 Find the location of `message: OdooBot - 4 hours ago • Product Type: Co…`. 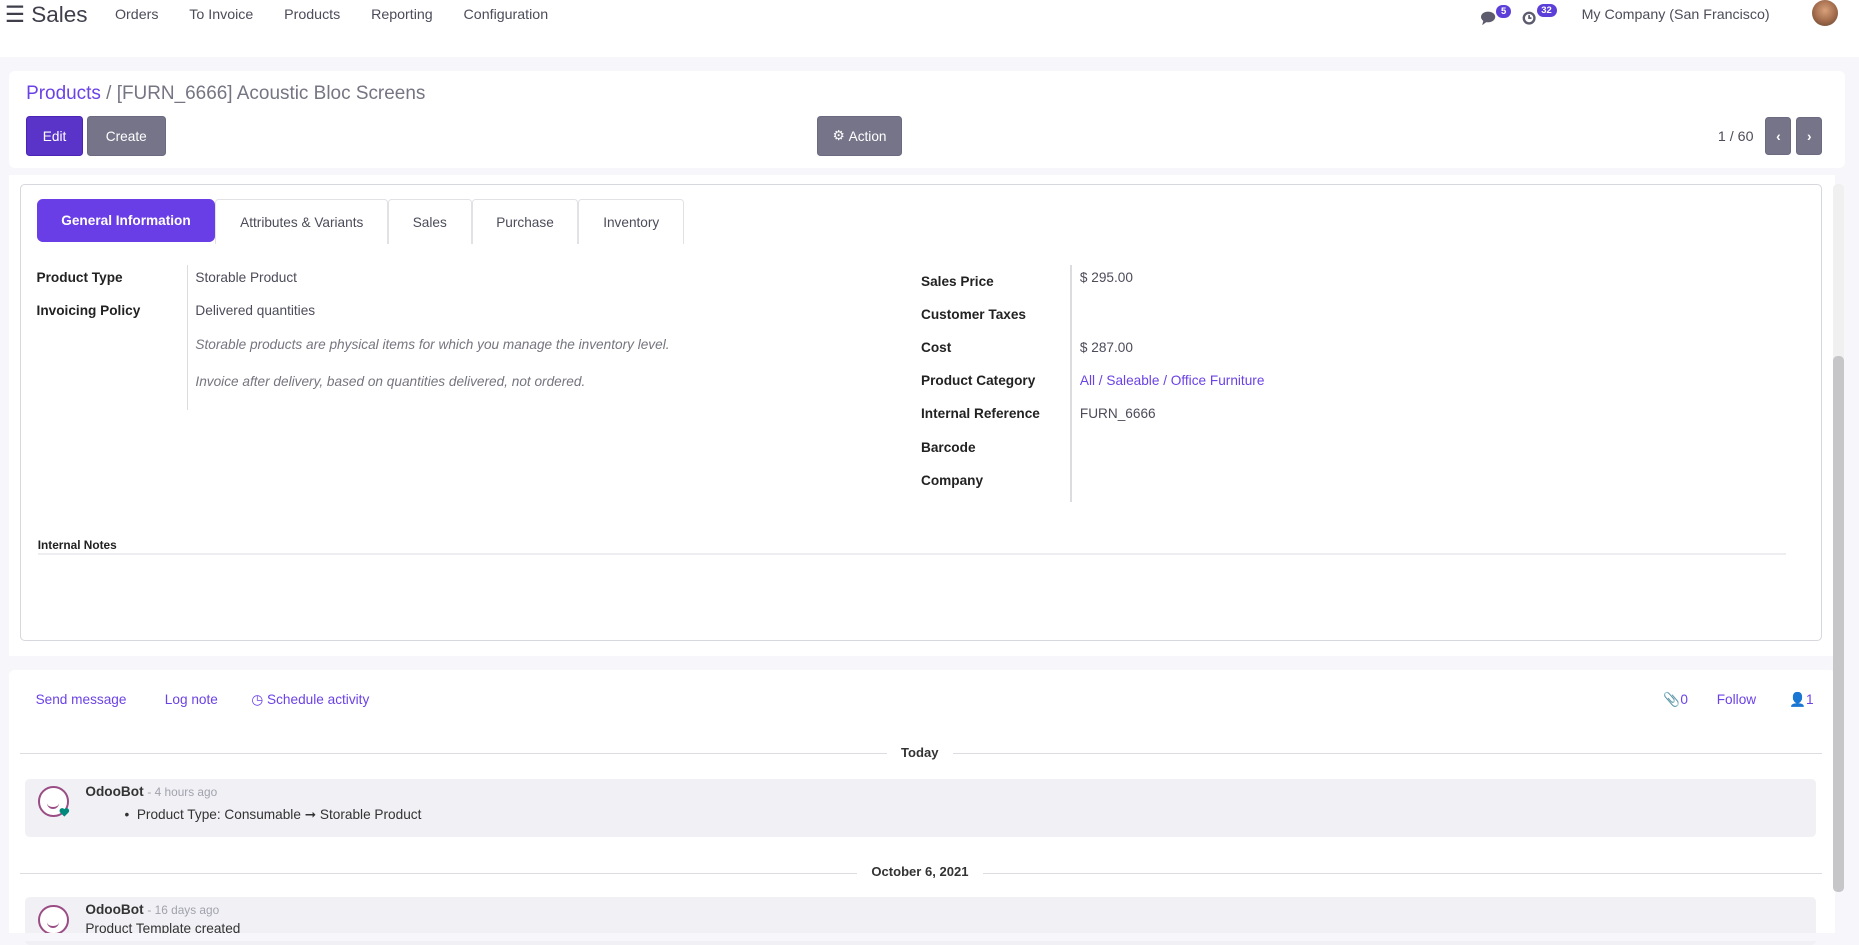

message: OdooBot - 4 hours ago • Product Type: Co… is located at coordinates (920, 808).